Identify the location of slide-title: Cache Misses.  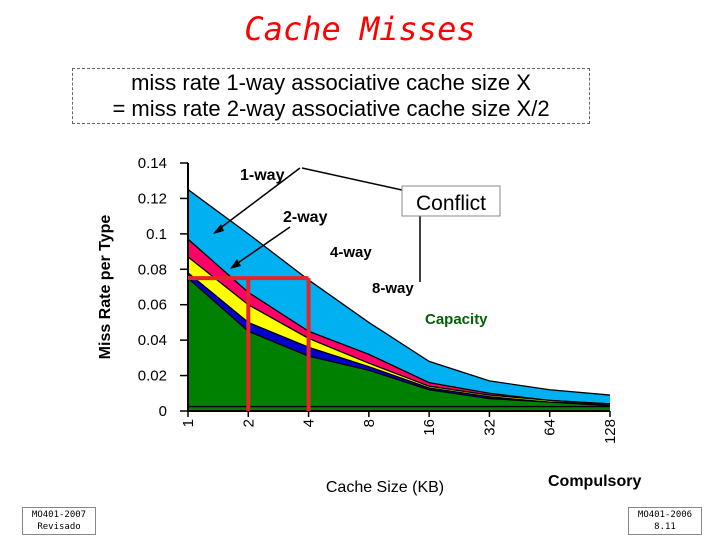
(360, 29).